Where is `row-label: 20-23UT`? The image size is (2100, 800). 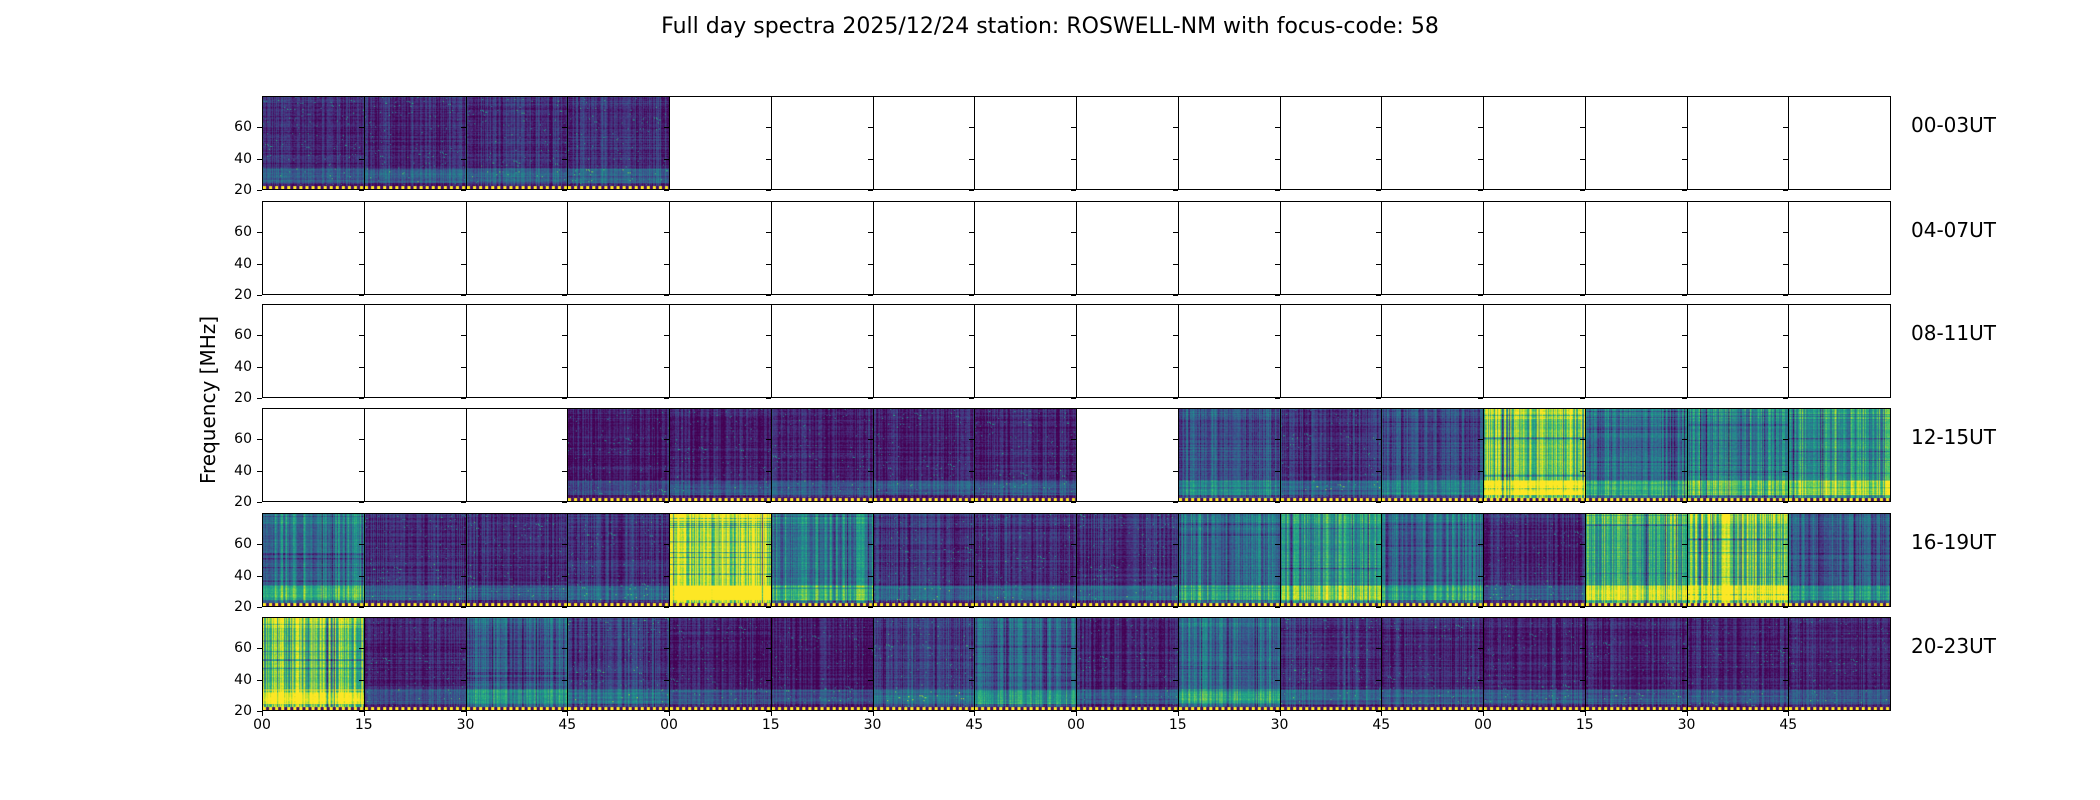 row-label: 20-23UT is located at coordinates (1953, 646).